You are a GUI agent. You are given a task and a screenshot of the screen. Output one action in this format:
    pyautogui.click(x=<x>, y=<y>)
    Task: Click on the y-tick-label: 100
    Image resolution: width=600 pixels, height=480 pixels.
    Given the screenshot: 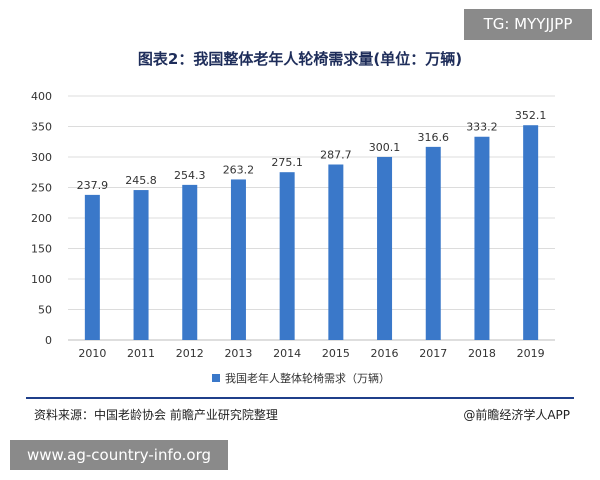 What is the action you would take?
    pyautogui.click(x=41, y=279)
    